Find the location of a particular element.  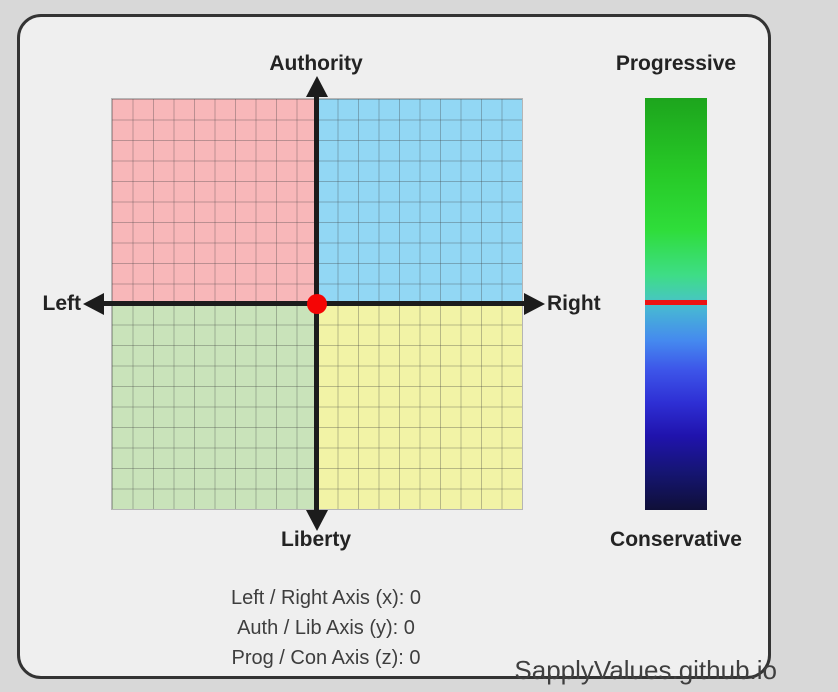

z-axis-score: Prog / Con Axis (z): 0 is located at coordinates (326, 658).